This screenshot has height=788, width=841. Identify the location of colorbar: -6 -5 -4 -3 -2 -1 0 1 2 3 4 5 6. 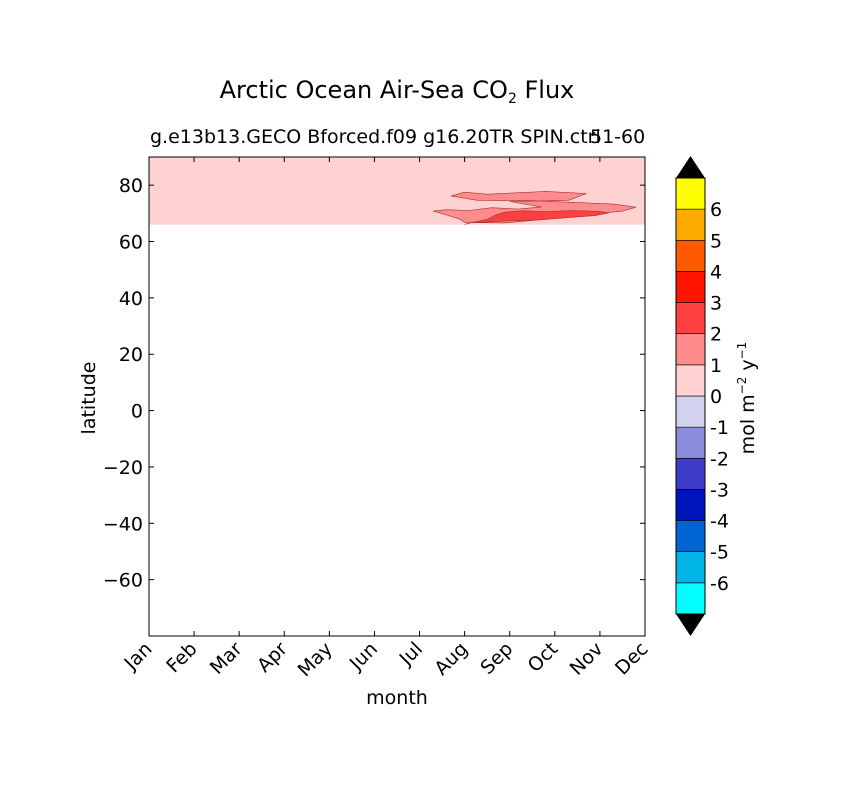
(702, 396).